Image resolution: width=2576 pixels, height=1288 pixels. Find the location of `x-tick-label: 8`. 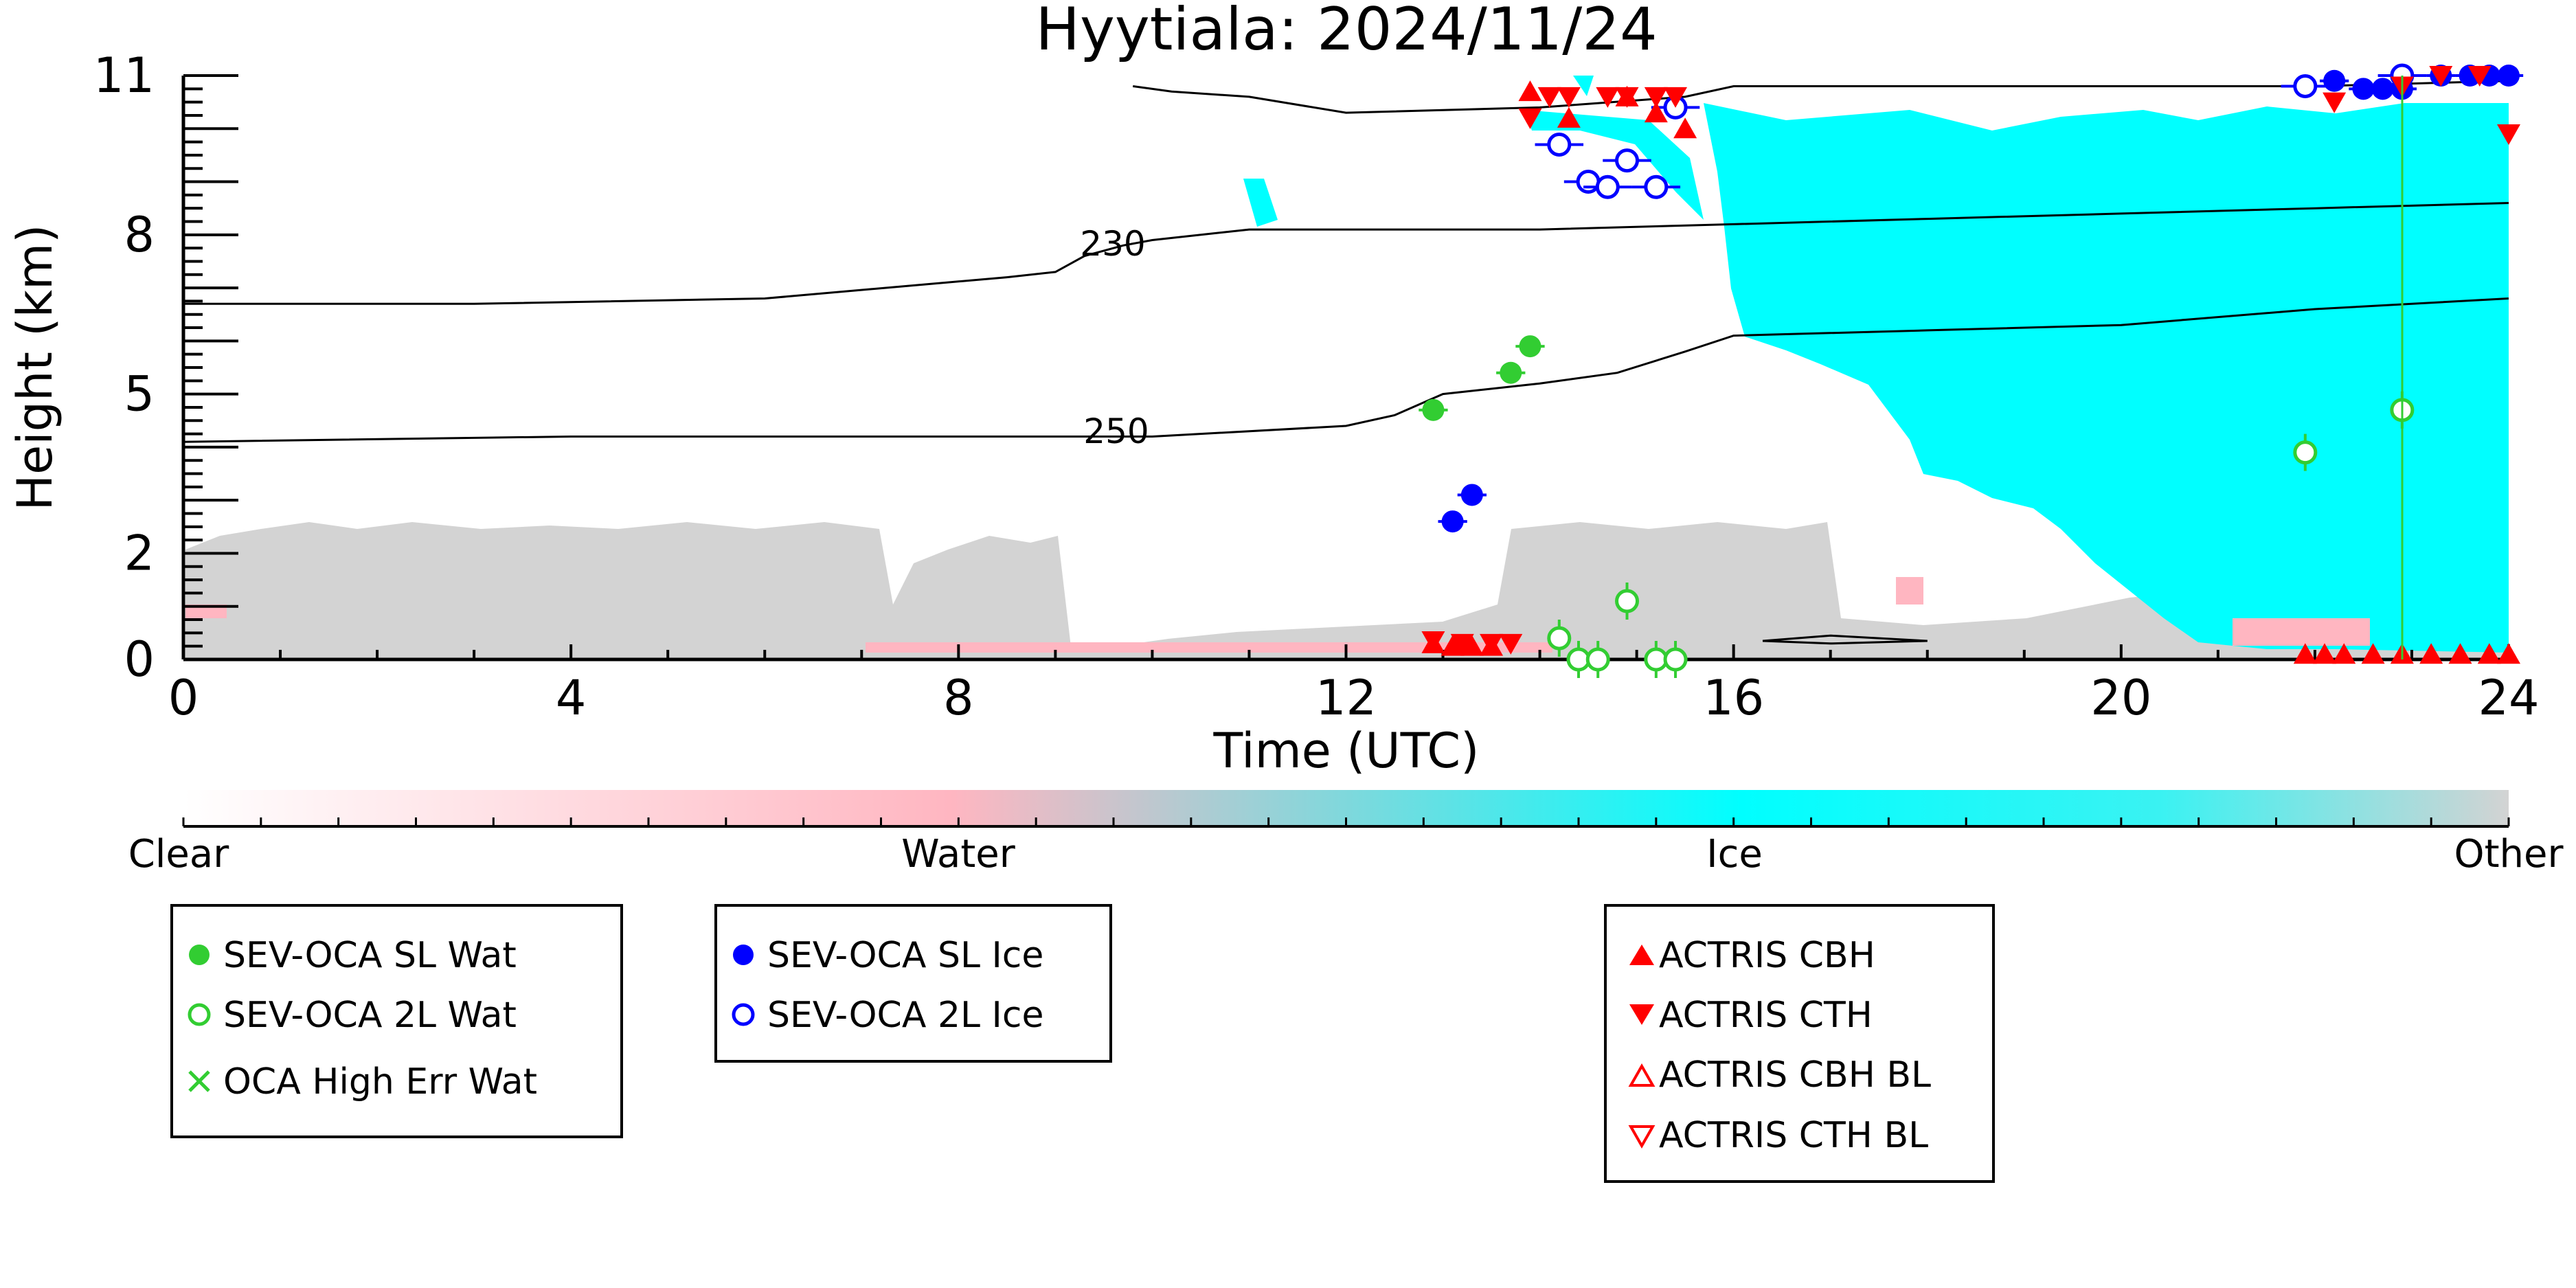

x-tick-label: 8 is located at coordinates (958, 698).